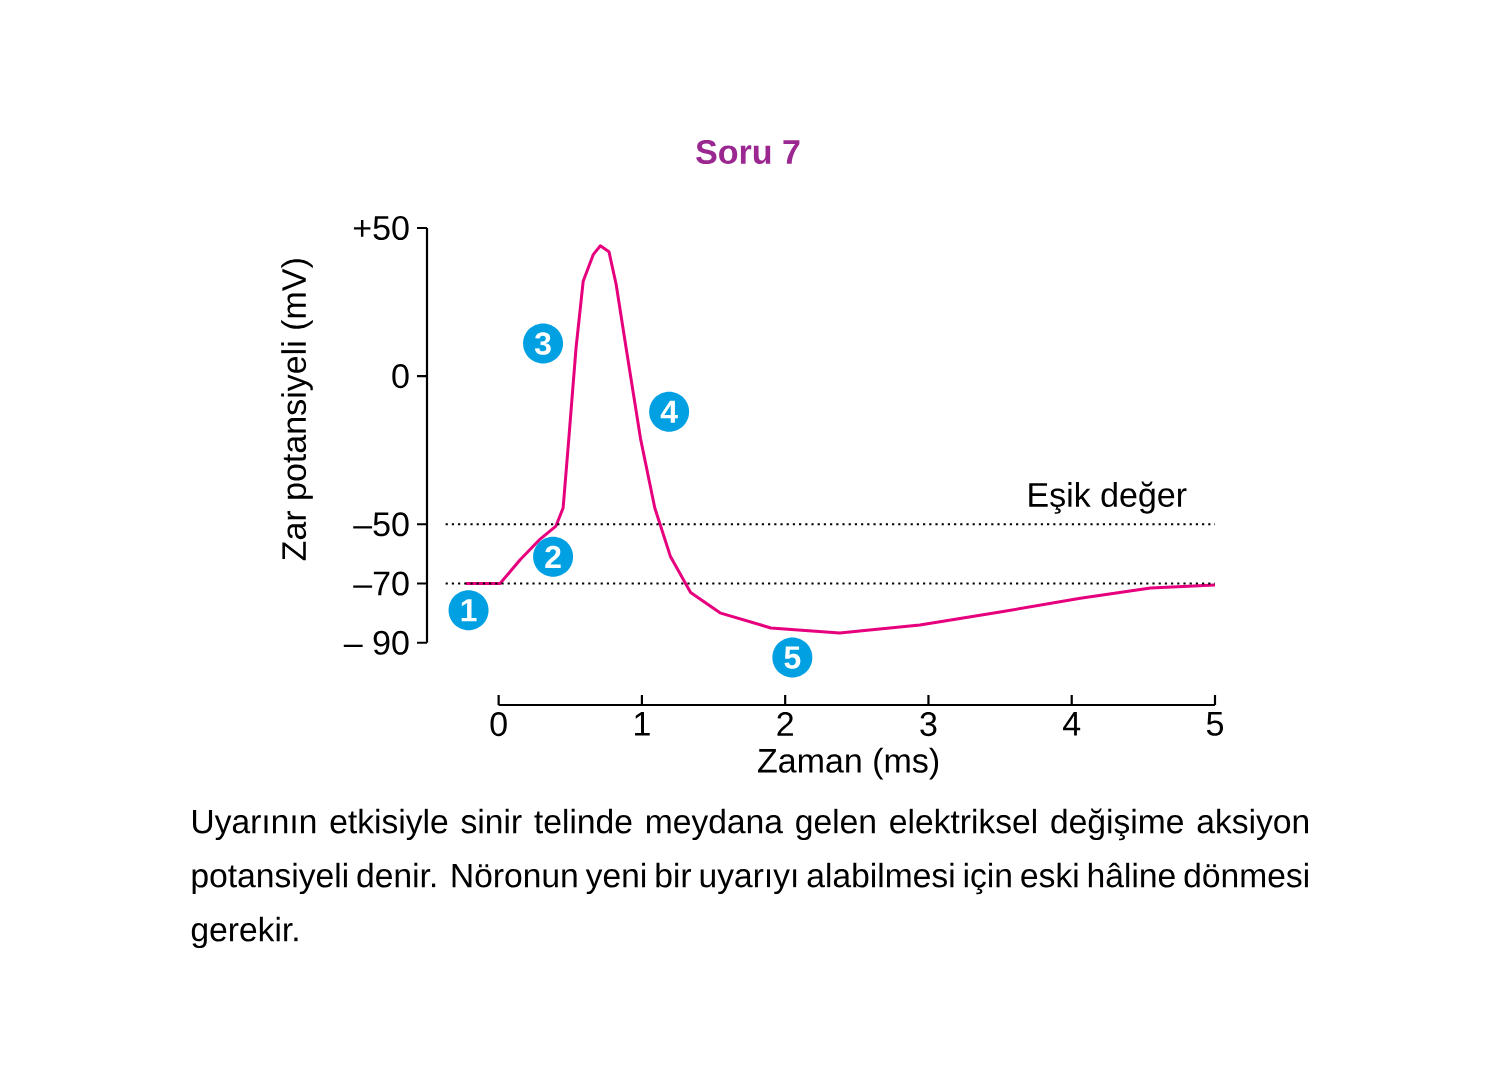 The height and width of the screenshot is (1087, 1500). Describe the element at coordinates (749, 878) in the screenshot. I see `text: Uyarının etkisiyle sinir telinde meydana gelen elektriksel değişime aksiyon potansiyeli denir. Nöronun yeni bir uyarıyı alabilmesi için eski hâline dönmesi gerekir.` at that location.